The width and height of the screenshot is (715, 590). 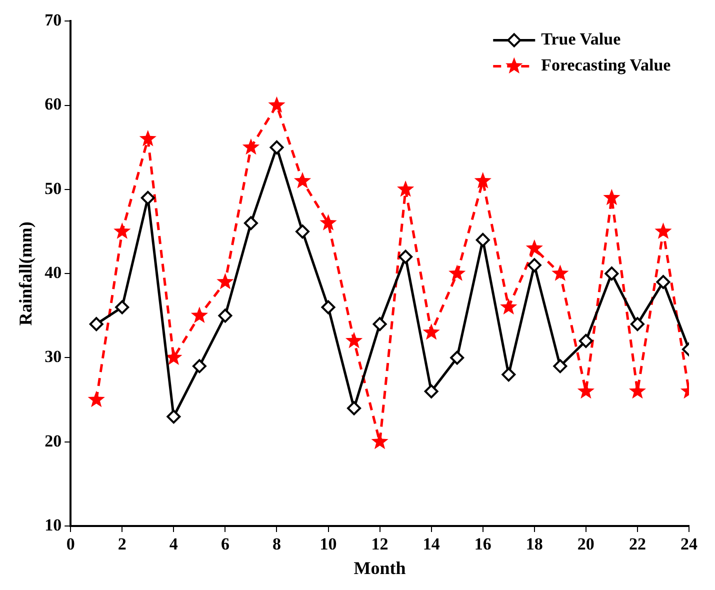 What do you see at coordinates (328, 544) in the screenshot?
I see `x-tick-label: 10` at bounding box center [328, 544].